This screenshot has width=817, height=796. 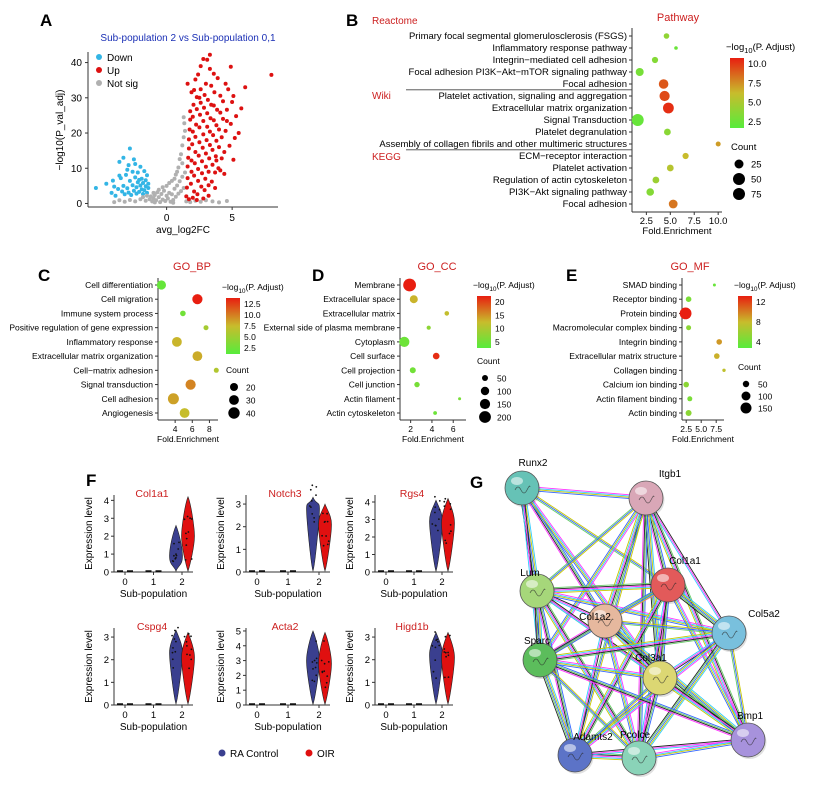 I want to click on network-node-col3a1, so click(x=660, y=678).